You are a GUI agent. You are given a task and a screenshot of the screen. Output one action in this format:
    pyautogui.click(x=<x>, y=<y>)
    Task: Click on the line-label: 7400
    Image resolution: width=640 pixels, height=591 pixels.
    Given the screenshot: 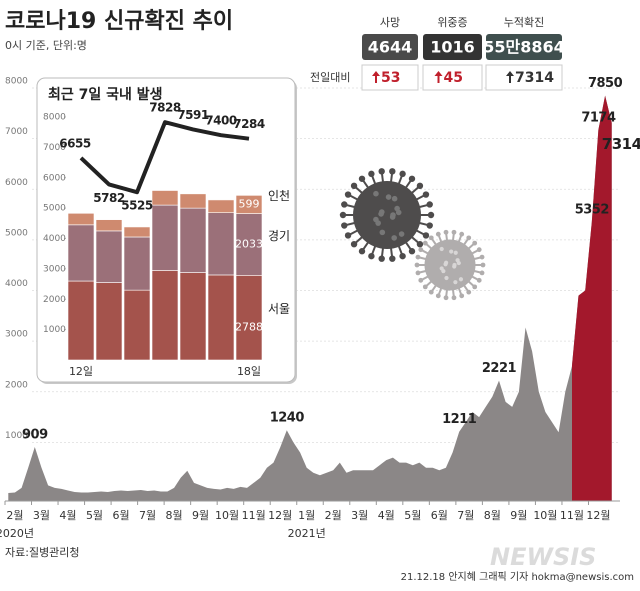 What is the action you would take?
    pyautogui.click(x=221, y=121)
    